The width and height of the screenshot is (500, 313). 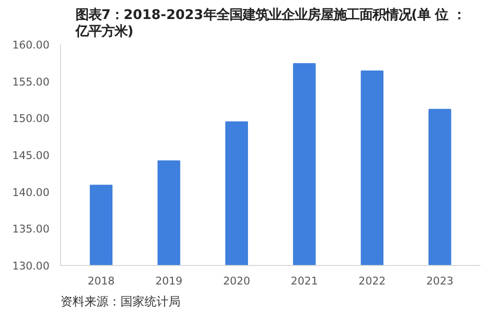 What do you see at coordinates (101, 281) in the screenshot?
I see `x-tick-label: 2018` at bounding box center [101, 281].